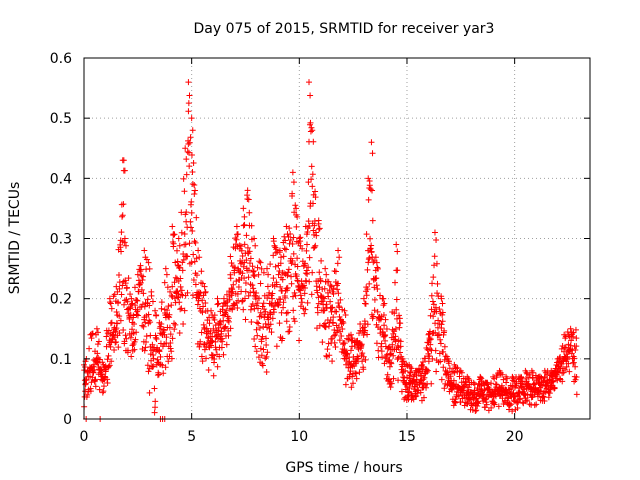 Image resolution: width=640 pixels, height=480 pixels. What do you see at coordinates (61, 239) in the screenshot?
I see `y-tick-labels: 0 0.1 0.2 0.3 0.4 0.5 0.6` at bounding box center [61, 239].